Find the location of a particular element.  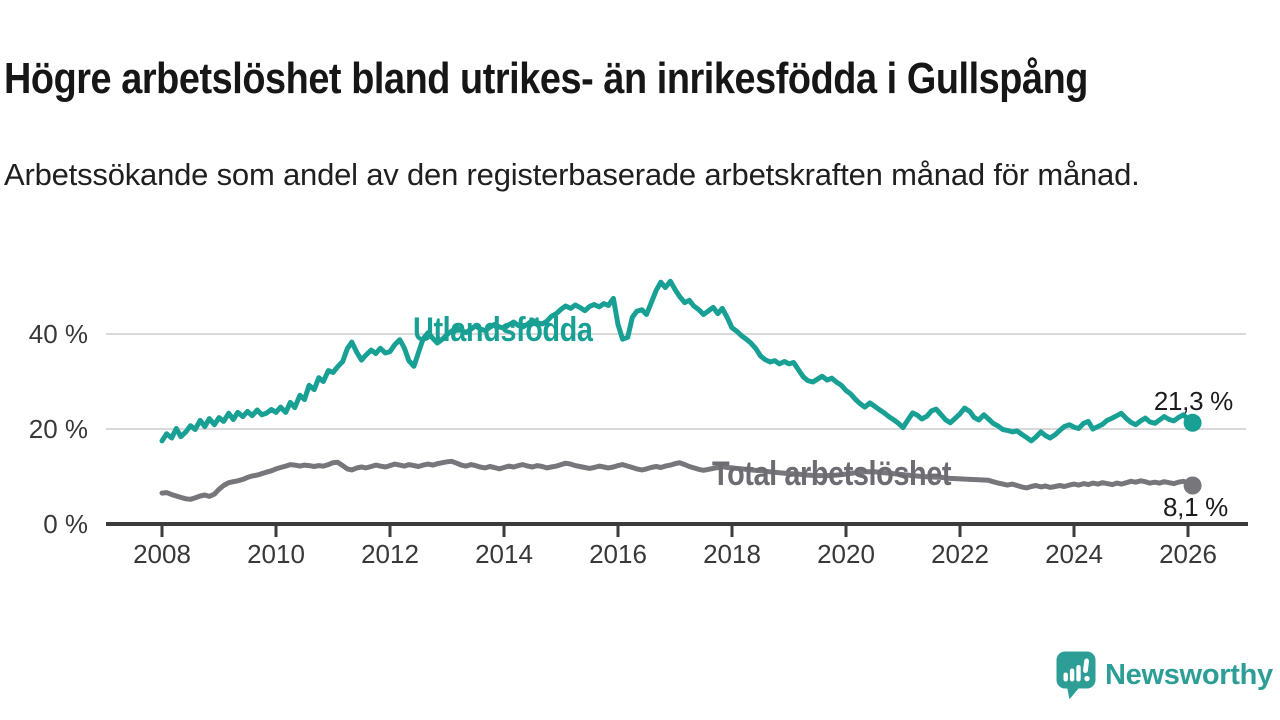

series-line-total-arbetsloshet is located at coordinates (677, 480).